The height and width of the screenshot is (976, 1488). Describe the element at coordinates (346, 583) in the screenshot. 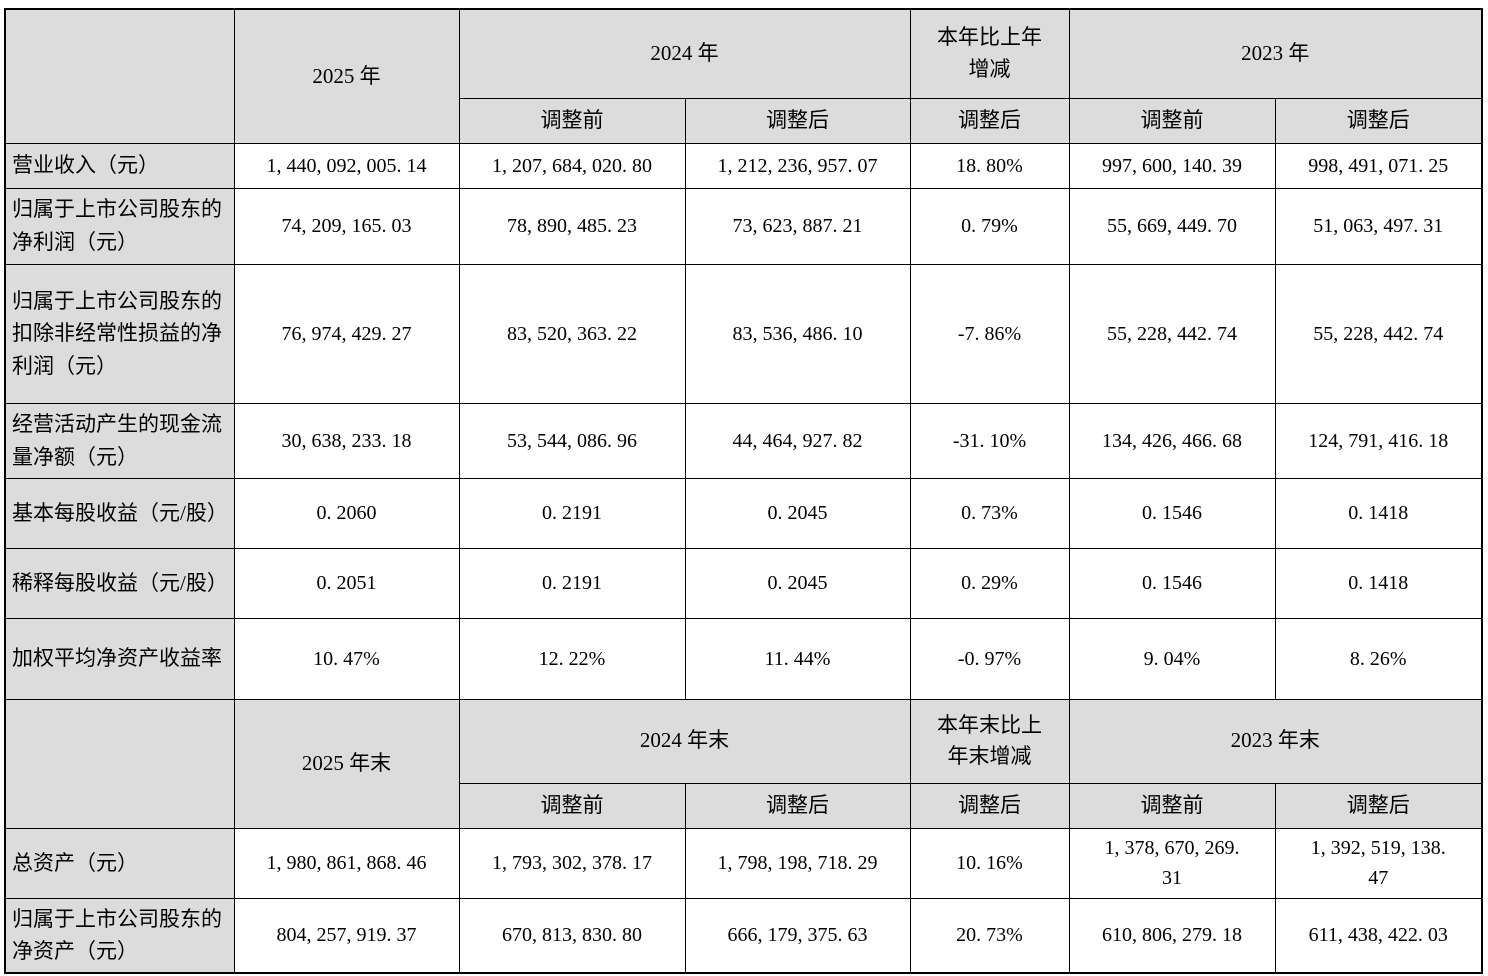

I see `cell-2025: 0. 2051` at that location.